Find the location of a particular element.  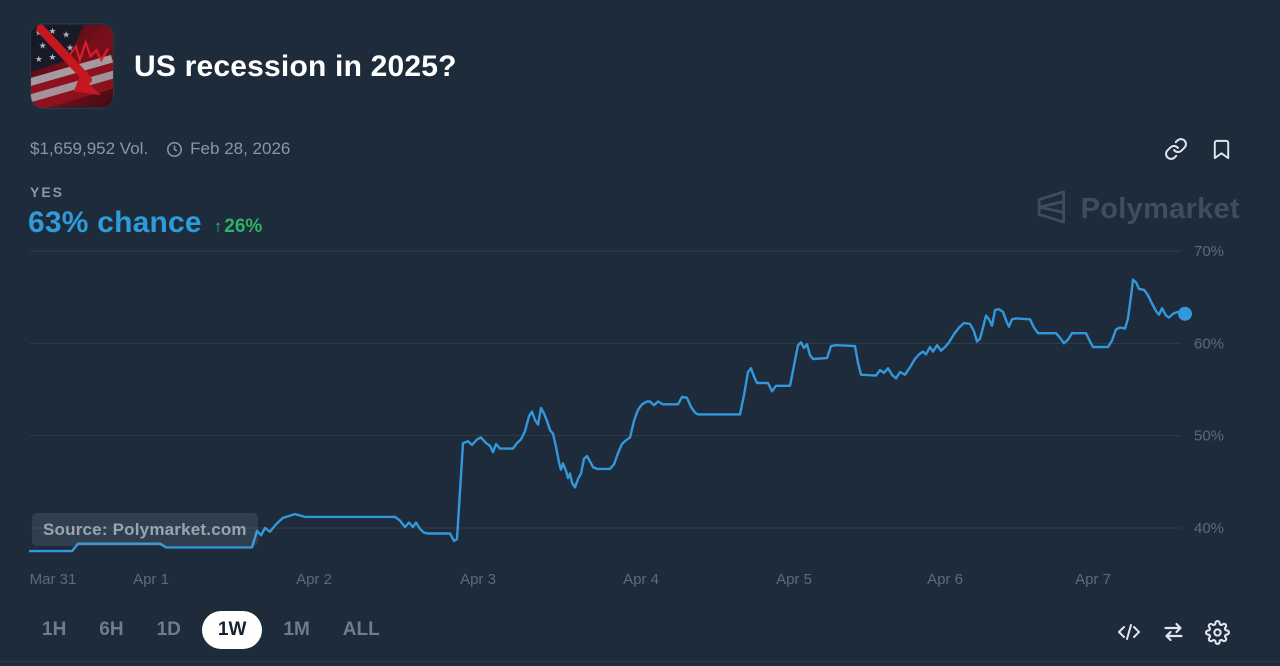

timeframe-button-1h: 1H is located at coordinates (54, 630).